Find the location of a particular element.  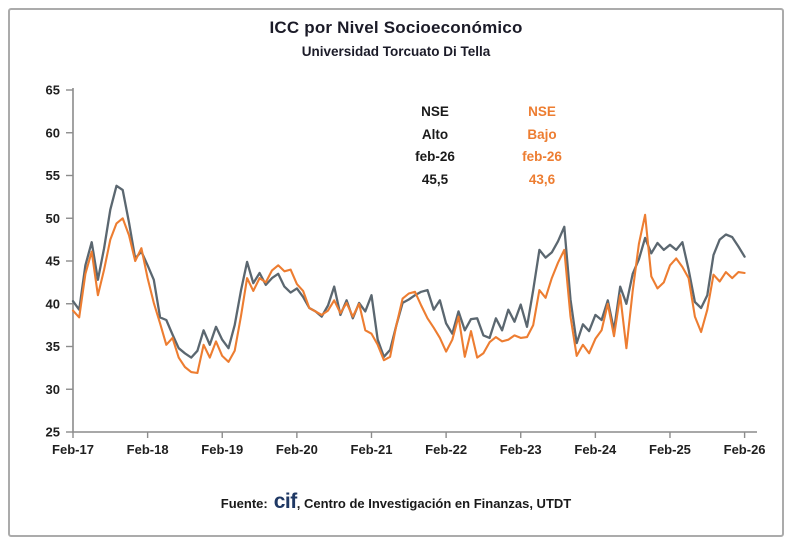

x-axis-tick-label: Feb-25 is located at coordinates (670, 449).